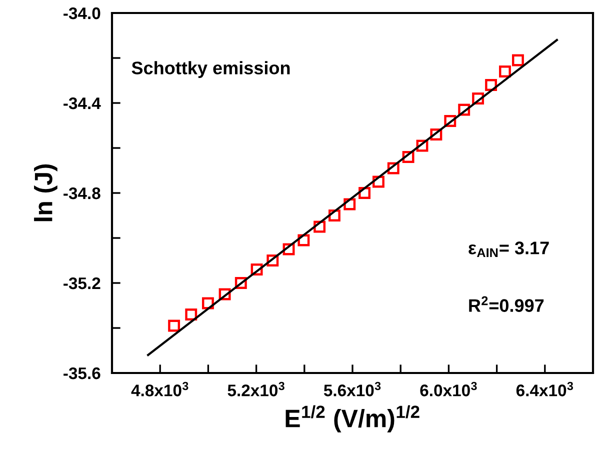 Image resolution: width=596 pixels, height=456 pixels. I want to click on y-tick-label: -35.6, so click(82, 373).